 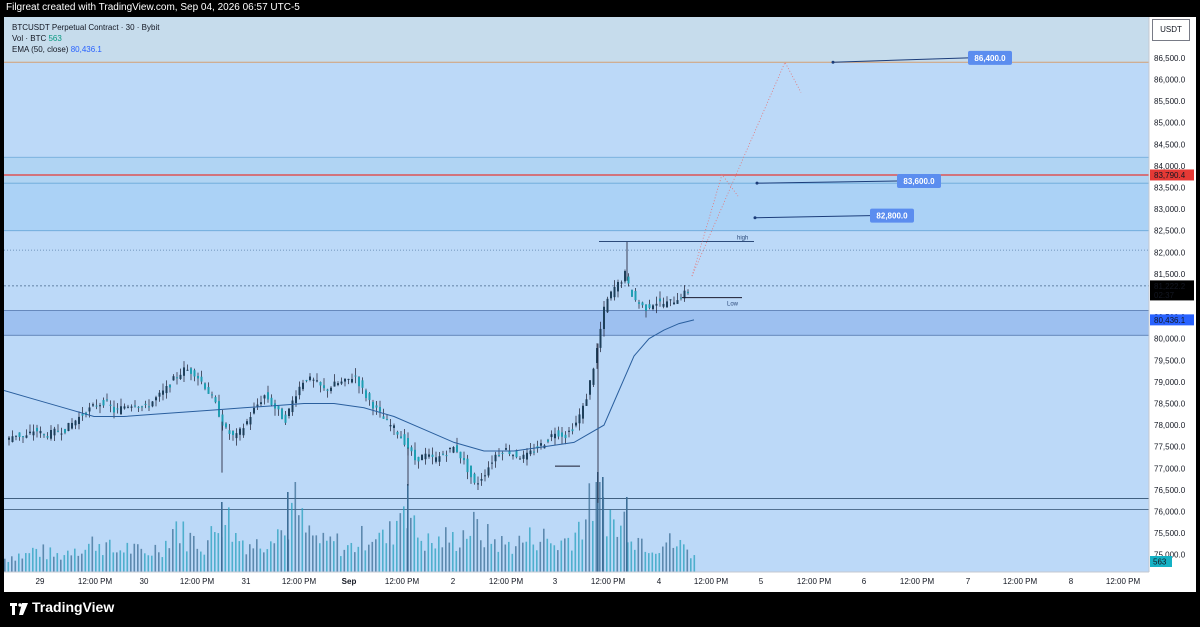 I want to click on time-tick: 8, so click(x=1071, y=581).